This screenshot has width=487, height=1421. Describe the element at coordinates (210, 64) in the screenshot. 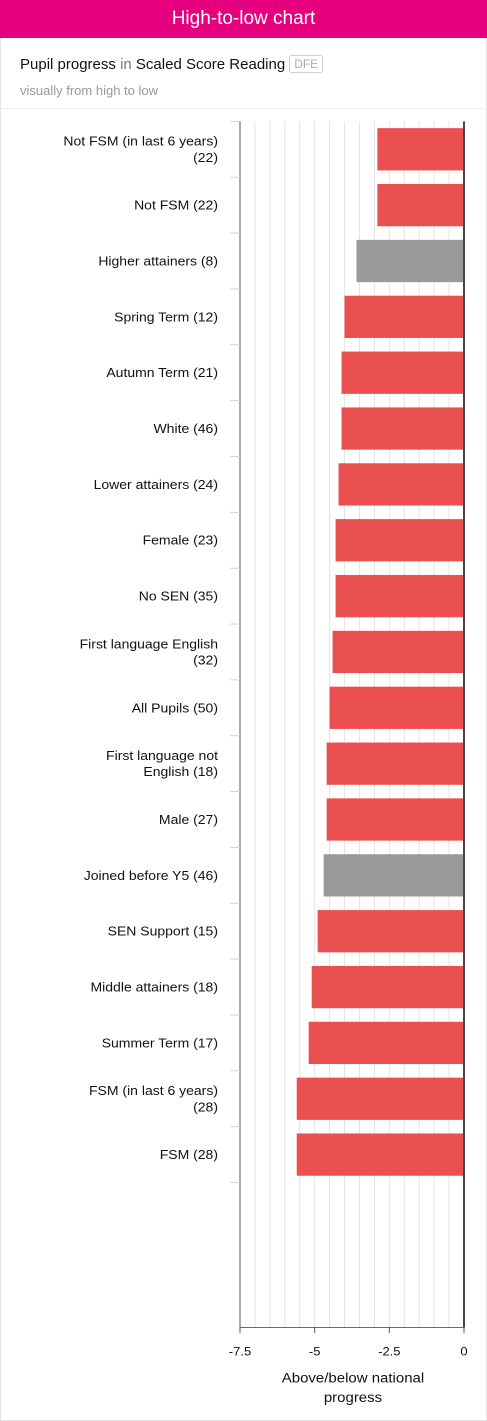

I see `subtitle-subject: Scaled Score Reading` at that location.